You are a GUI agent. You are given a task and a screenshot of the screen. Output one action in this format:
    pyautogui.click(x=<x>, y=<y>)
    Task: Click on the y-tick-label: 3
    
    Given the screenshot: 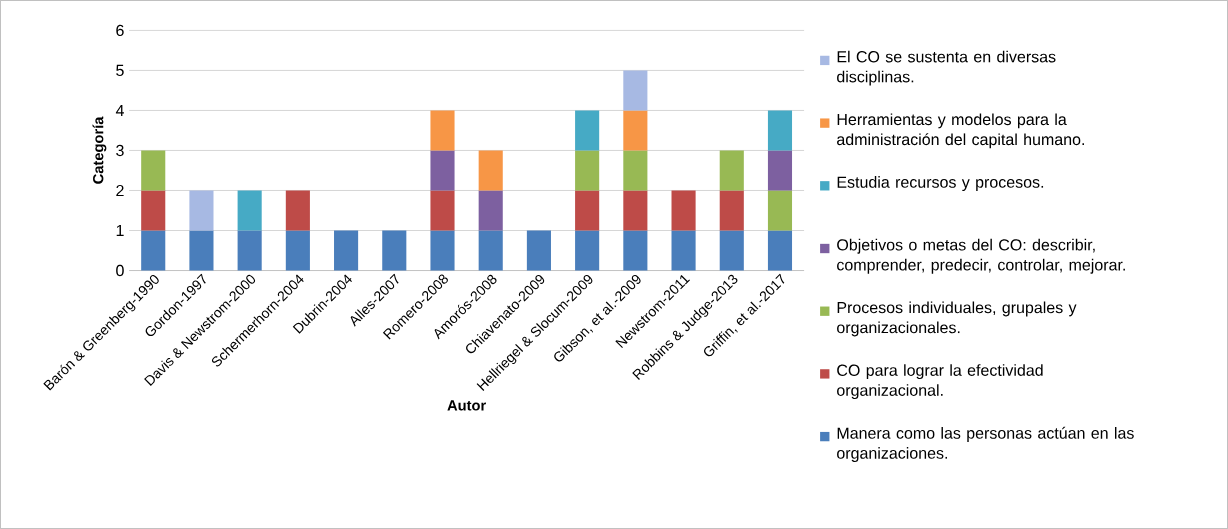 What is the action you would take?
    pyautogui.click(x=120, y=150)
    